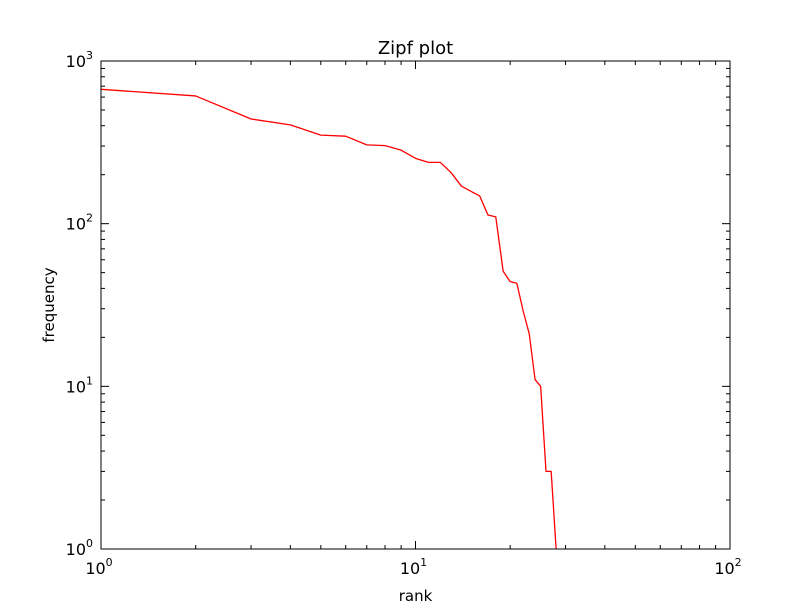 This screenshot has width=812, height=612. I want to click on y-tick-label-1: 10¹, so click(79, 385).